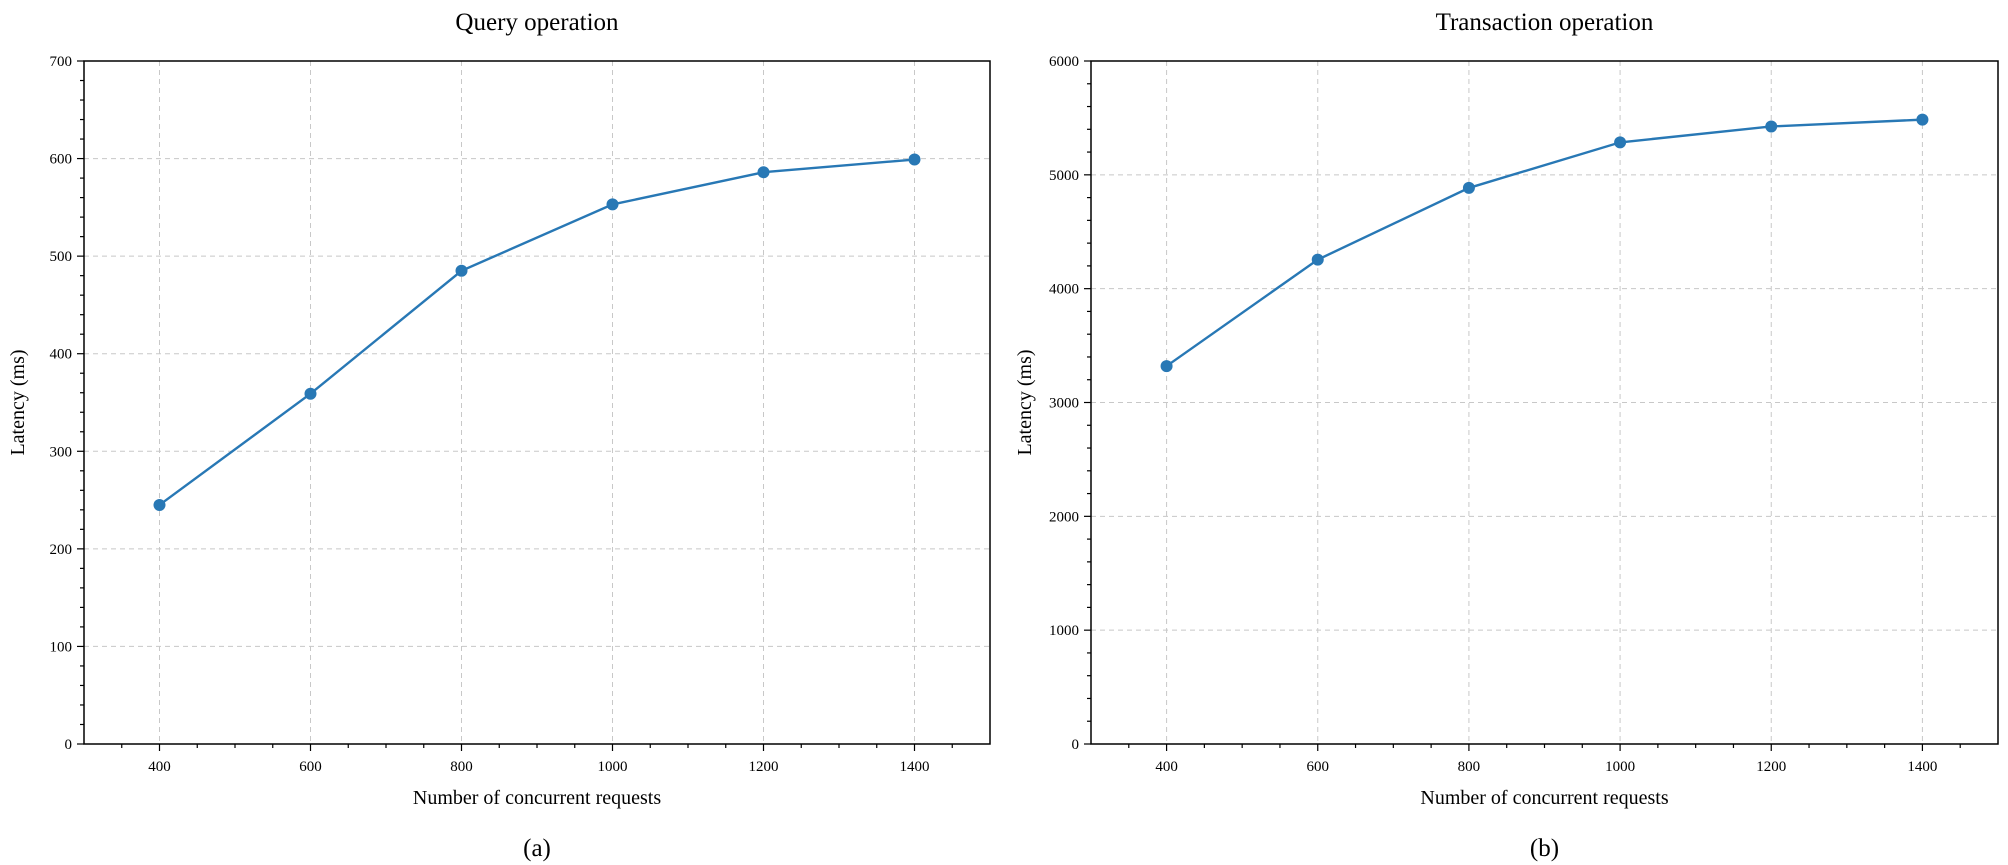  What do you see at coordinates (61, 355) in the screenshot?
I see `y-tick-label: 400` at bounding box center [61, 355].